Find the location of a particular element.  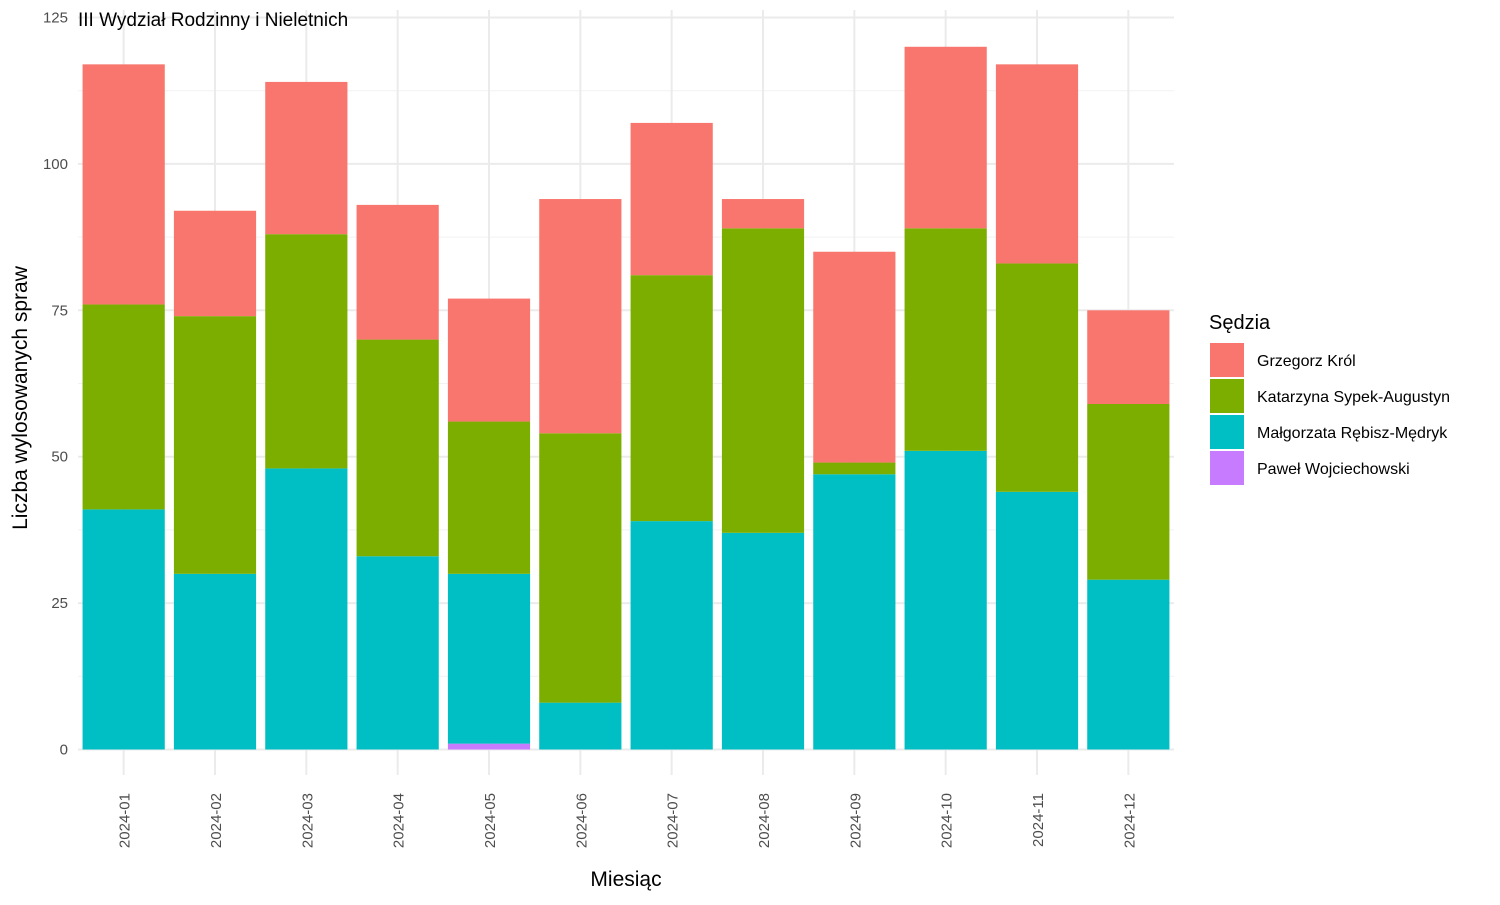

y-tick-label: 25 is located at coordinates (59, 603).